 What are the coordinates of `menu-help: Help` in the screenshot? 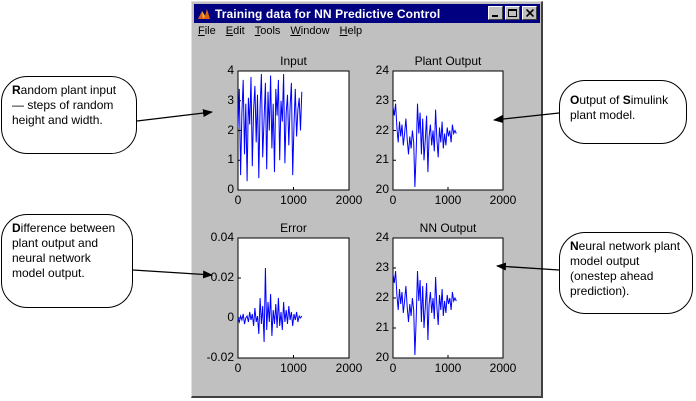 It's located at (351, 31).